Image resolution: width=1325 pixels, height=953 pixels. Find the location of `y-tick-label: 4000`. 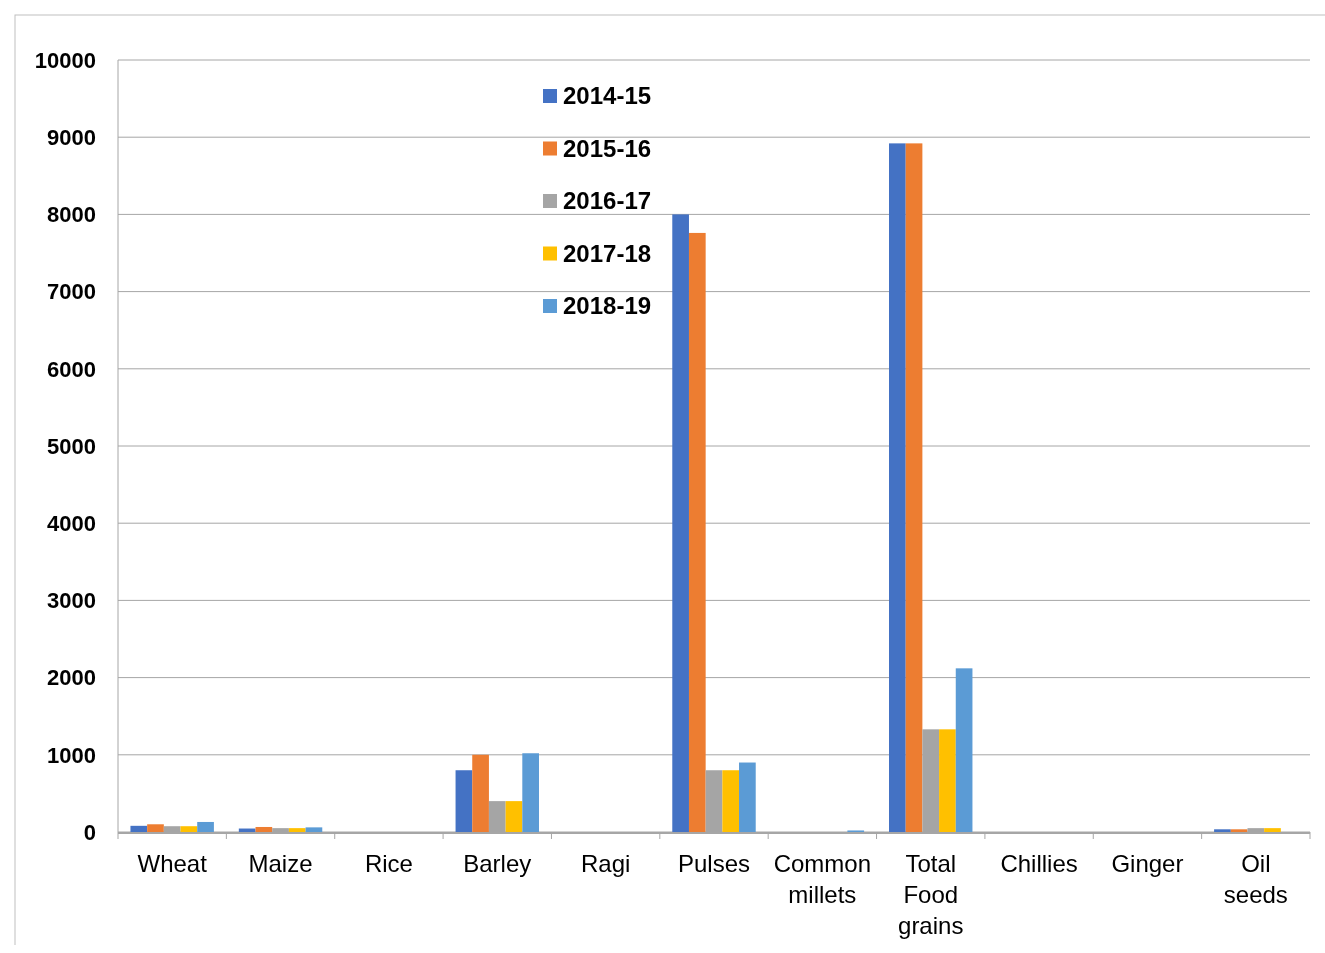

y-tick-label: 4000 is located at coordinates (71, 523).